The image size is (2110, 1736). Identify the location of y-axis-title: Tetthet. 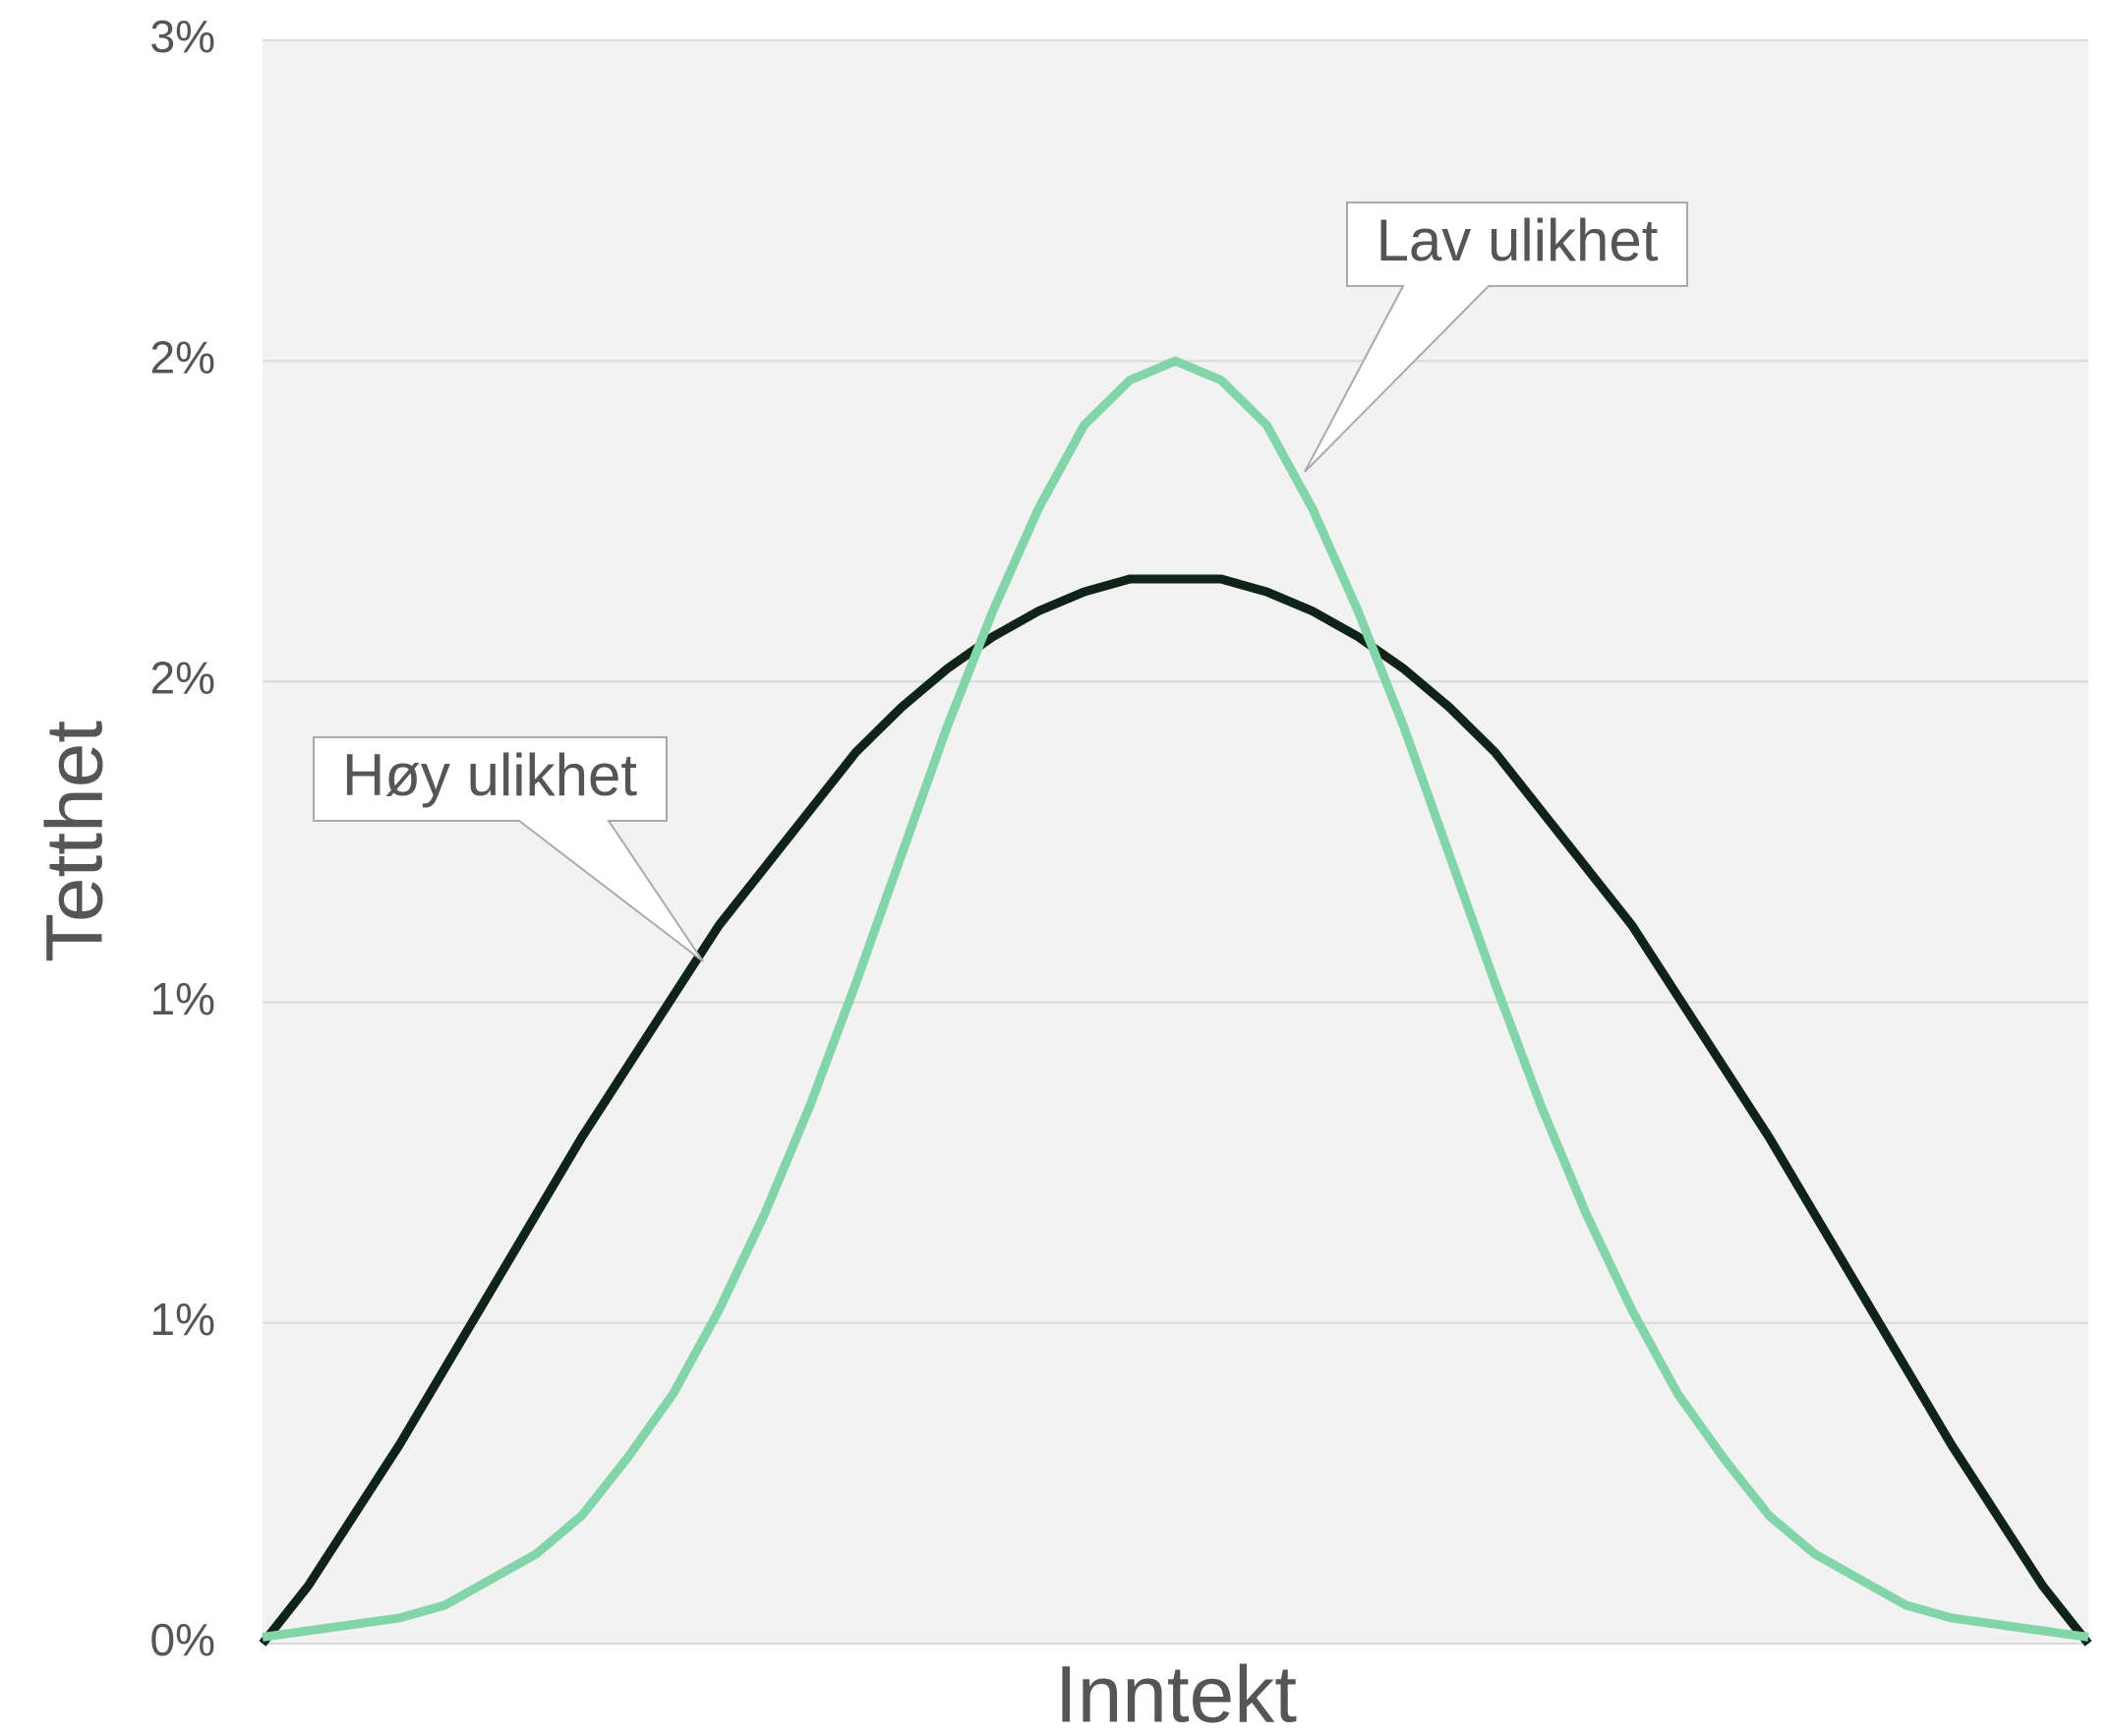
(75, 841).